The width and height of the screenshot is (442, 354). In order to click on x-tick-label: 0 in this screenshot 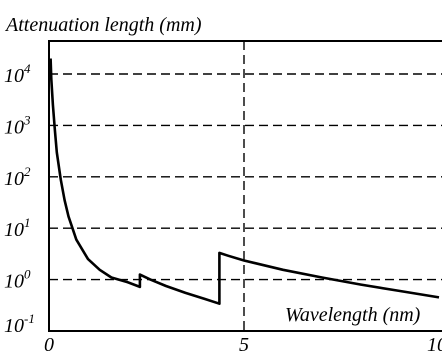, I will do `click(49, 344)`.